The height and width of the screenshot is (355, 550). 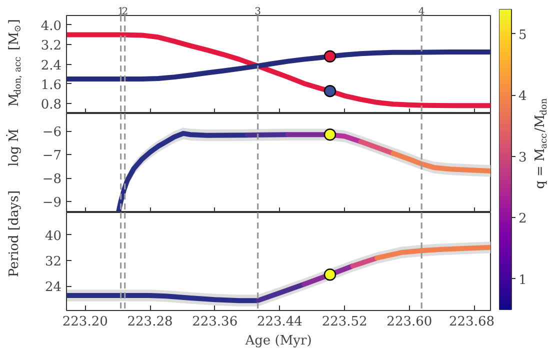 I want to click on y-axis-title: Period [days], so click(x=14, y=234).